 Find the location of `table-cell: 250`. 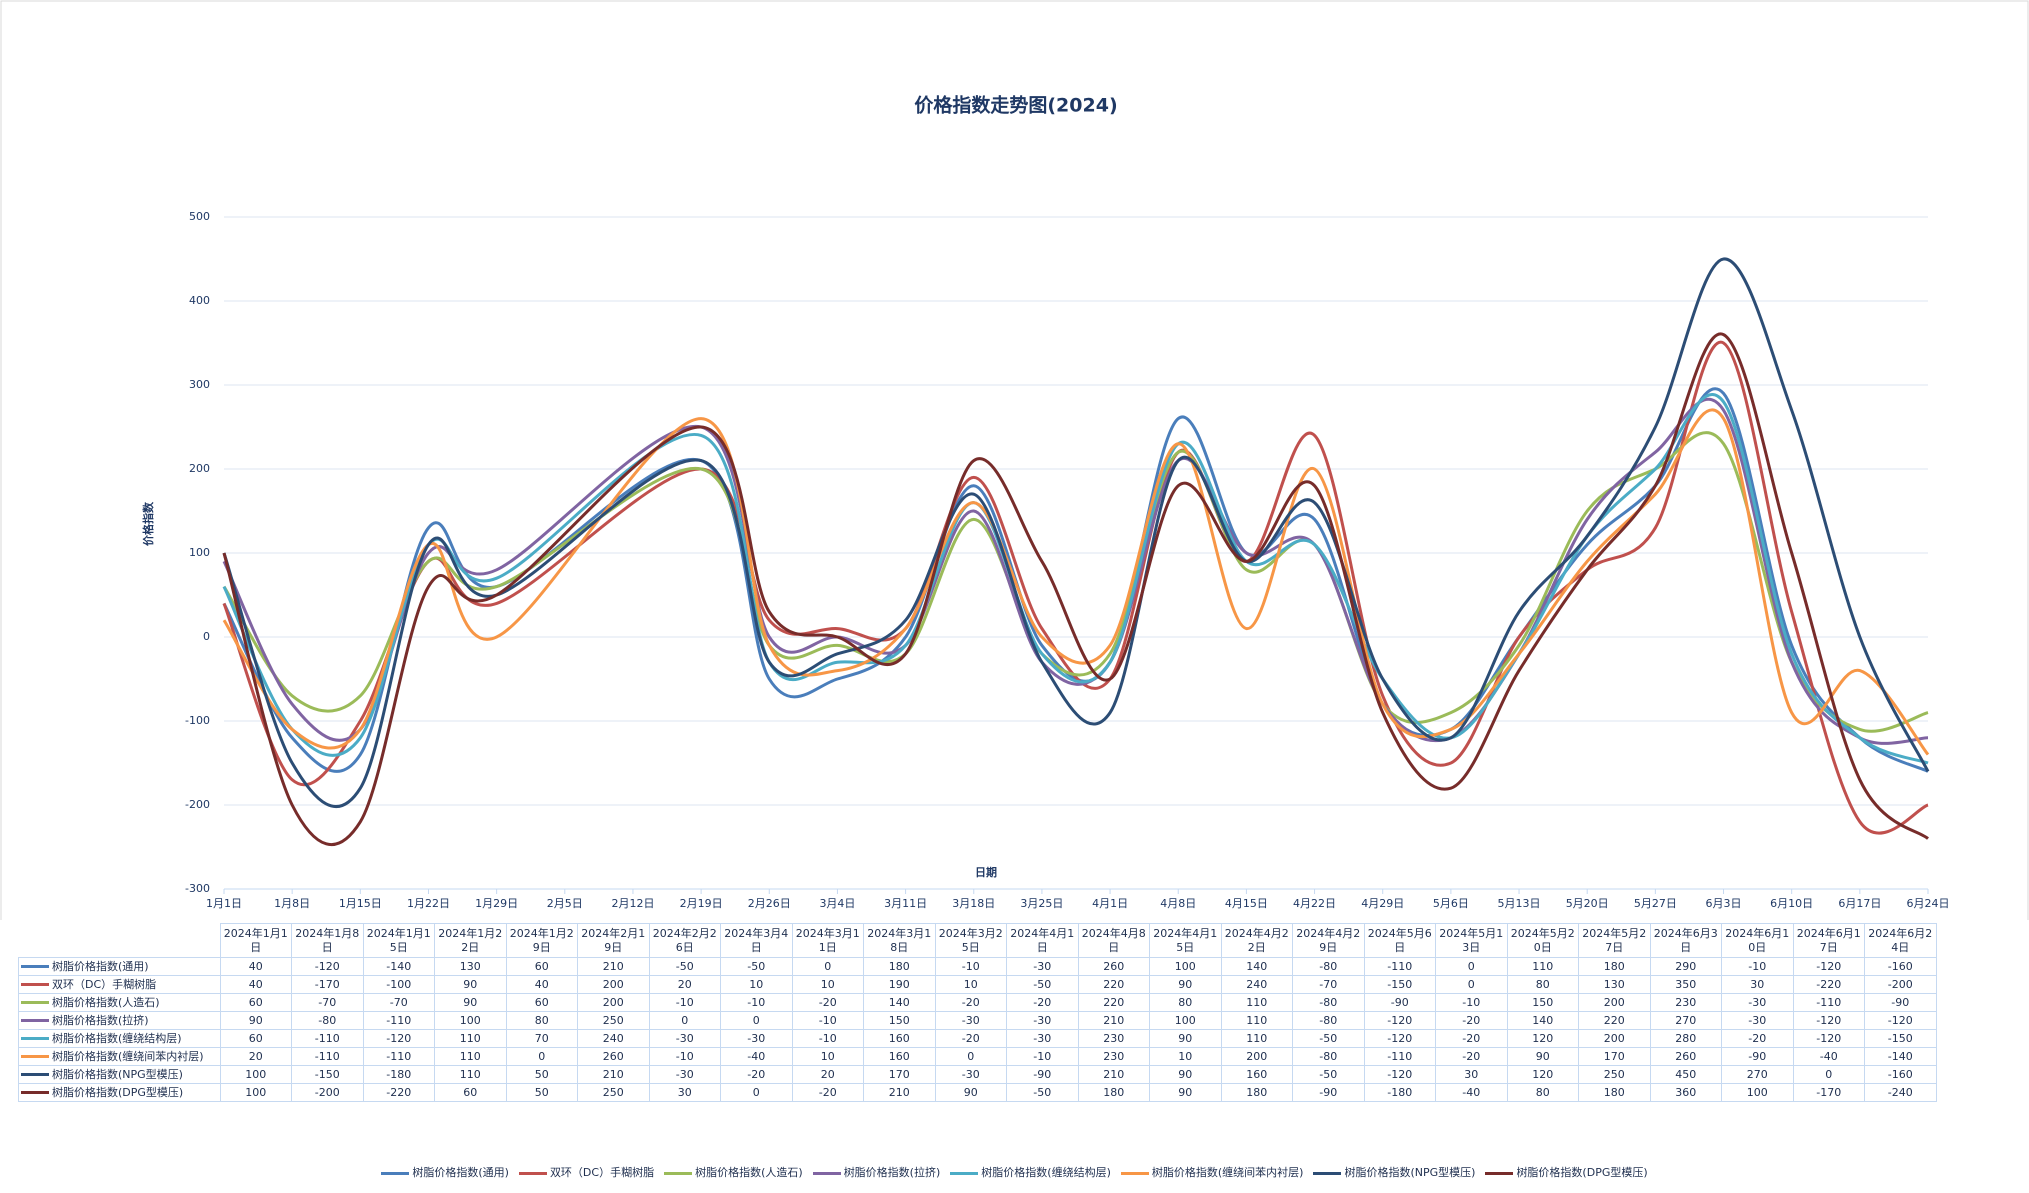

table-cell: 250 is located at coordinates (613, 1020).